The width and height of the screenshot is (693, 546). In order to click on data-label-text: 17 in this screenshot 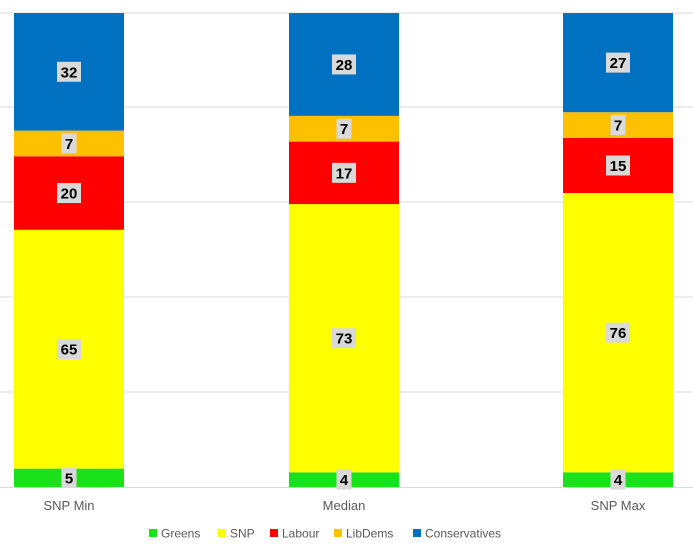, I will do `click(344, 173)`.